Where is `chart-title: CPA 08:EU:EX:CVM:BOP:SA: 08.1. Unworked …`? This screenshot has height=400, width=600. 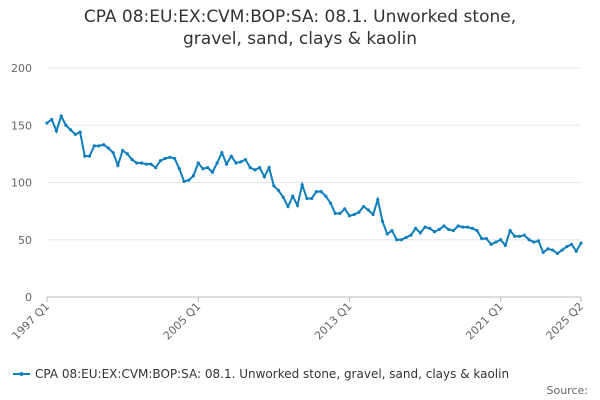 chart-title: CPA 08:EU:EX:CVM:BOP:SA: 08.1. Unworked … is located at coordinates (300, 28).